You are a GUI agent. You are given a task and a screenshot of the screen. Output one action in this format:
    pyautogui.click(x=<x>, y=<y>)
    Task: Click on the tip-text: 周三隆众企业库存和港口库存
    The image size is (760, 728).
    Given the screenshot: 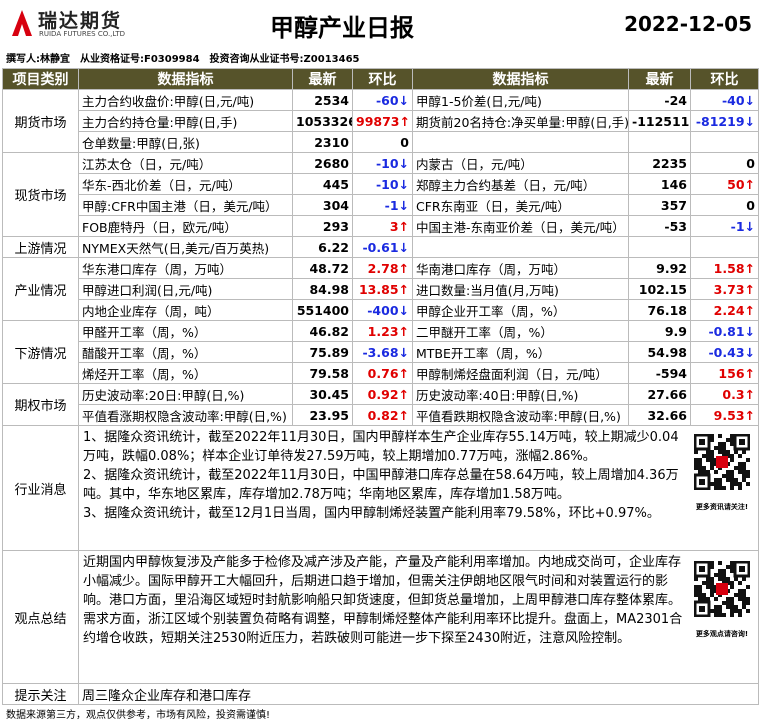 What is the action you would take?
    pyautogui.click(x=418, y=694)
    